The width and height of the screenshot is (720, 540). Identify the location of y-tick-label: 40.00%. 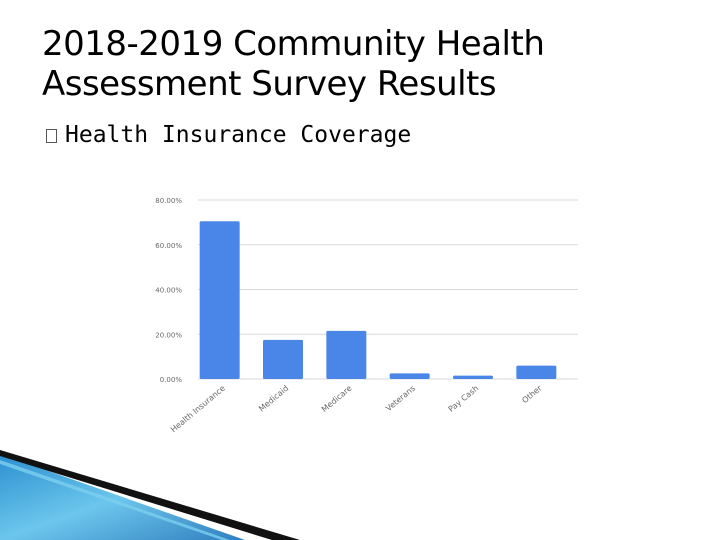
(168, 291).